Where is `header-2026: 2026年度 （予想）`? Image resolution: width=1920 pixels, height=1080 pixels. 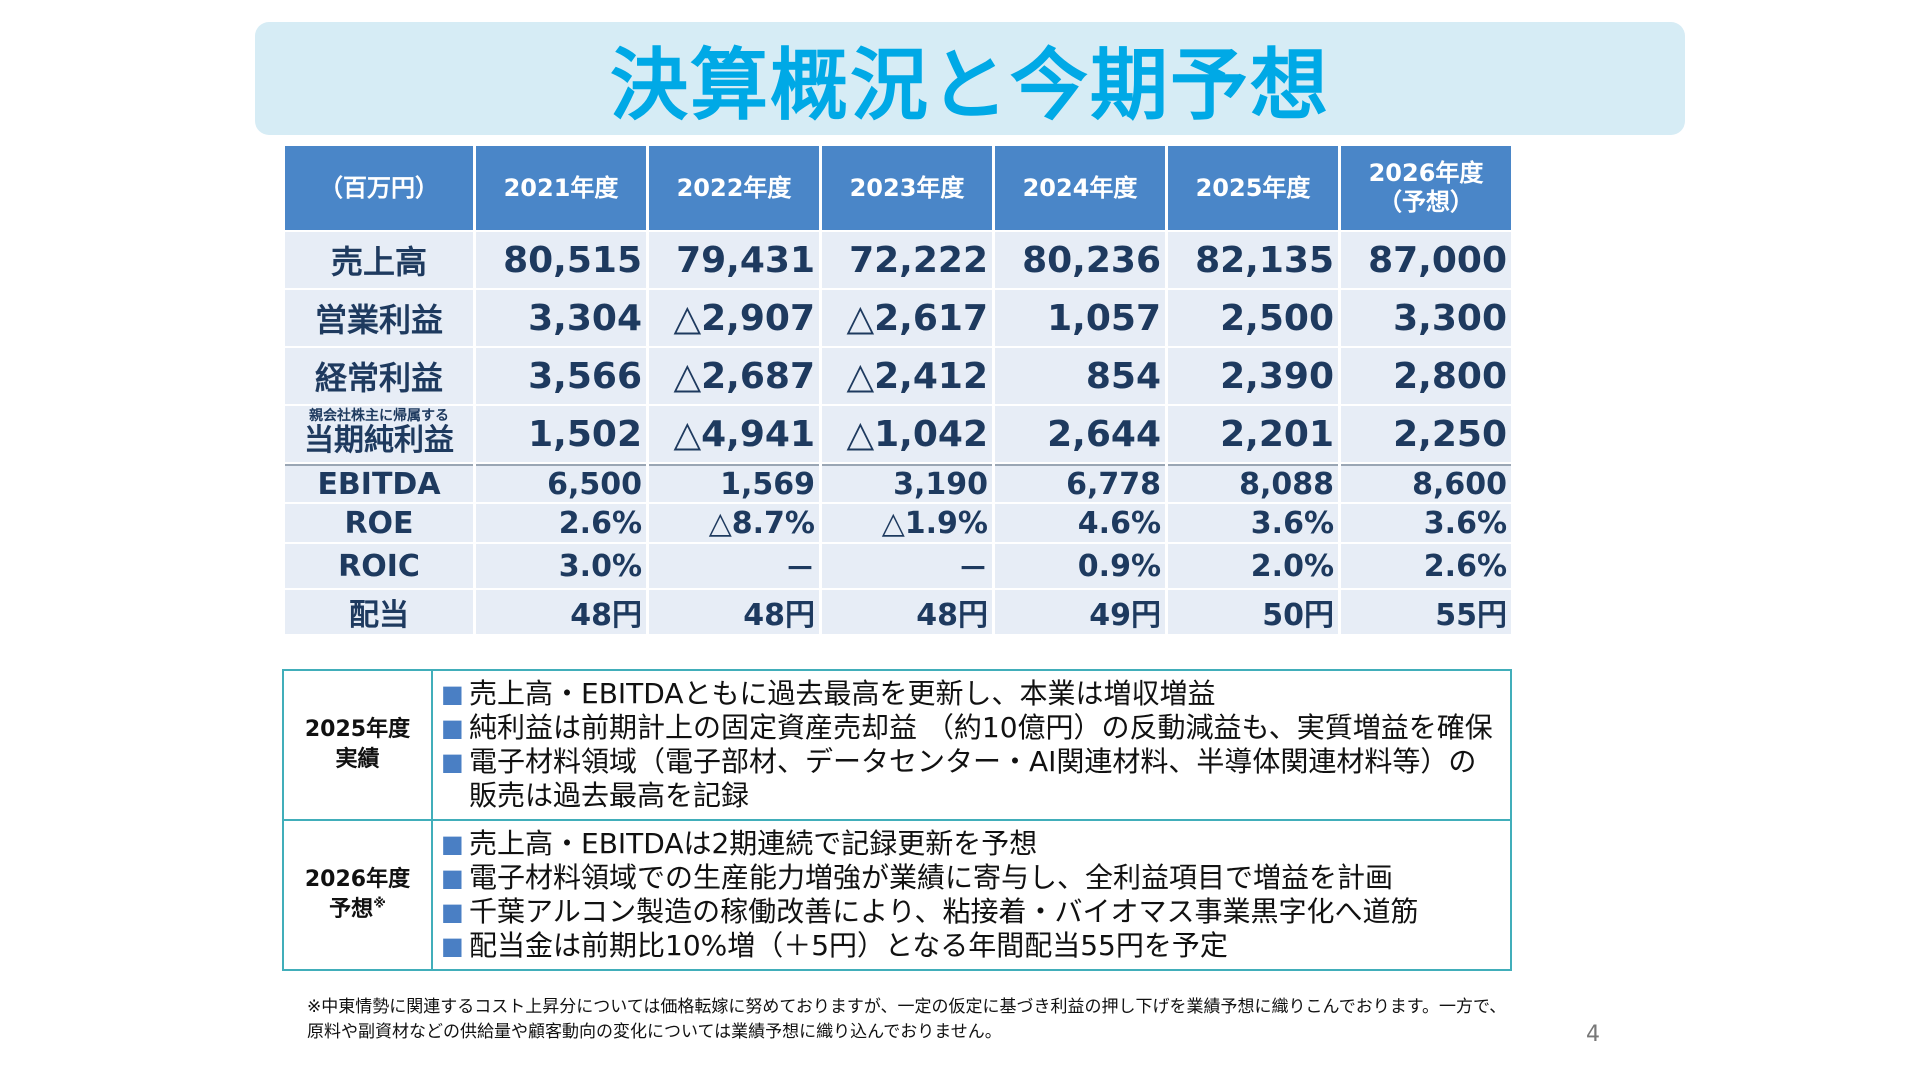
header-2026: 2026年度 （予想） is located at coordinates (1426, 188).